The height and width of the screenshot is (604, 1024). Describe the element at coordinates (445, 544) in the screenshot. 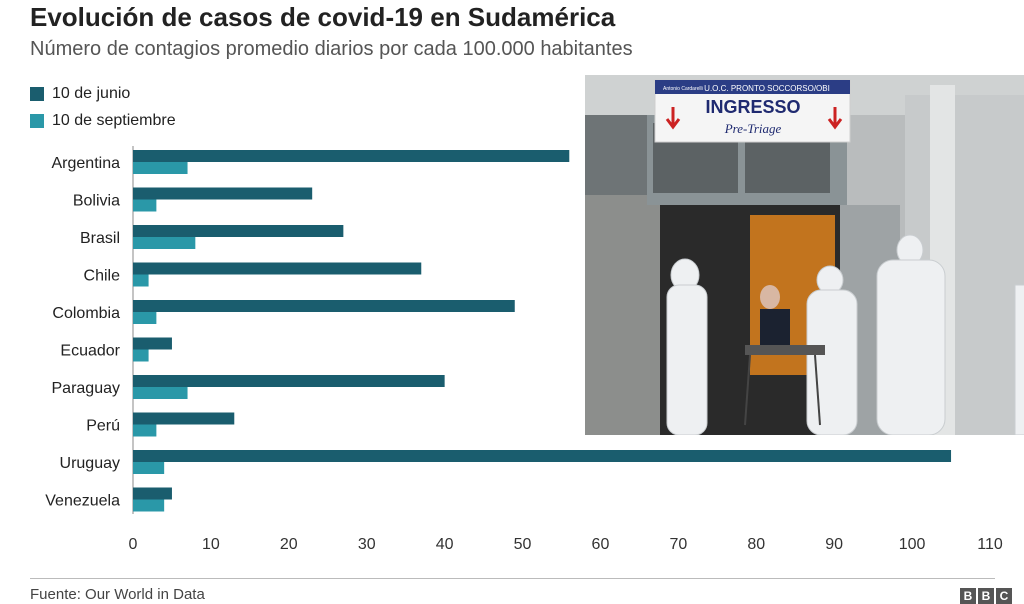

I see `x-tick-label: 40` at that location.